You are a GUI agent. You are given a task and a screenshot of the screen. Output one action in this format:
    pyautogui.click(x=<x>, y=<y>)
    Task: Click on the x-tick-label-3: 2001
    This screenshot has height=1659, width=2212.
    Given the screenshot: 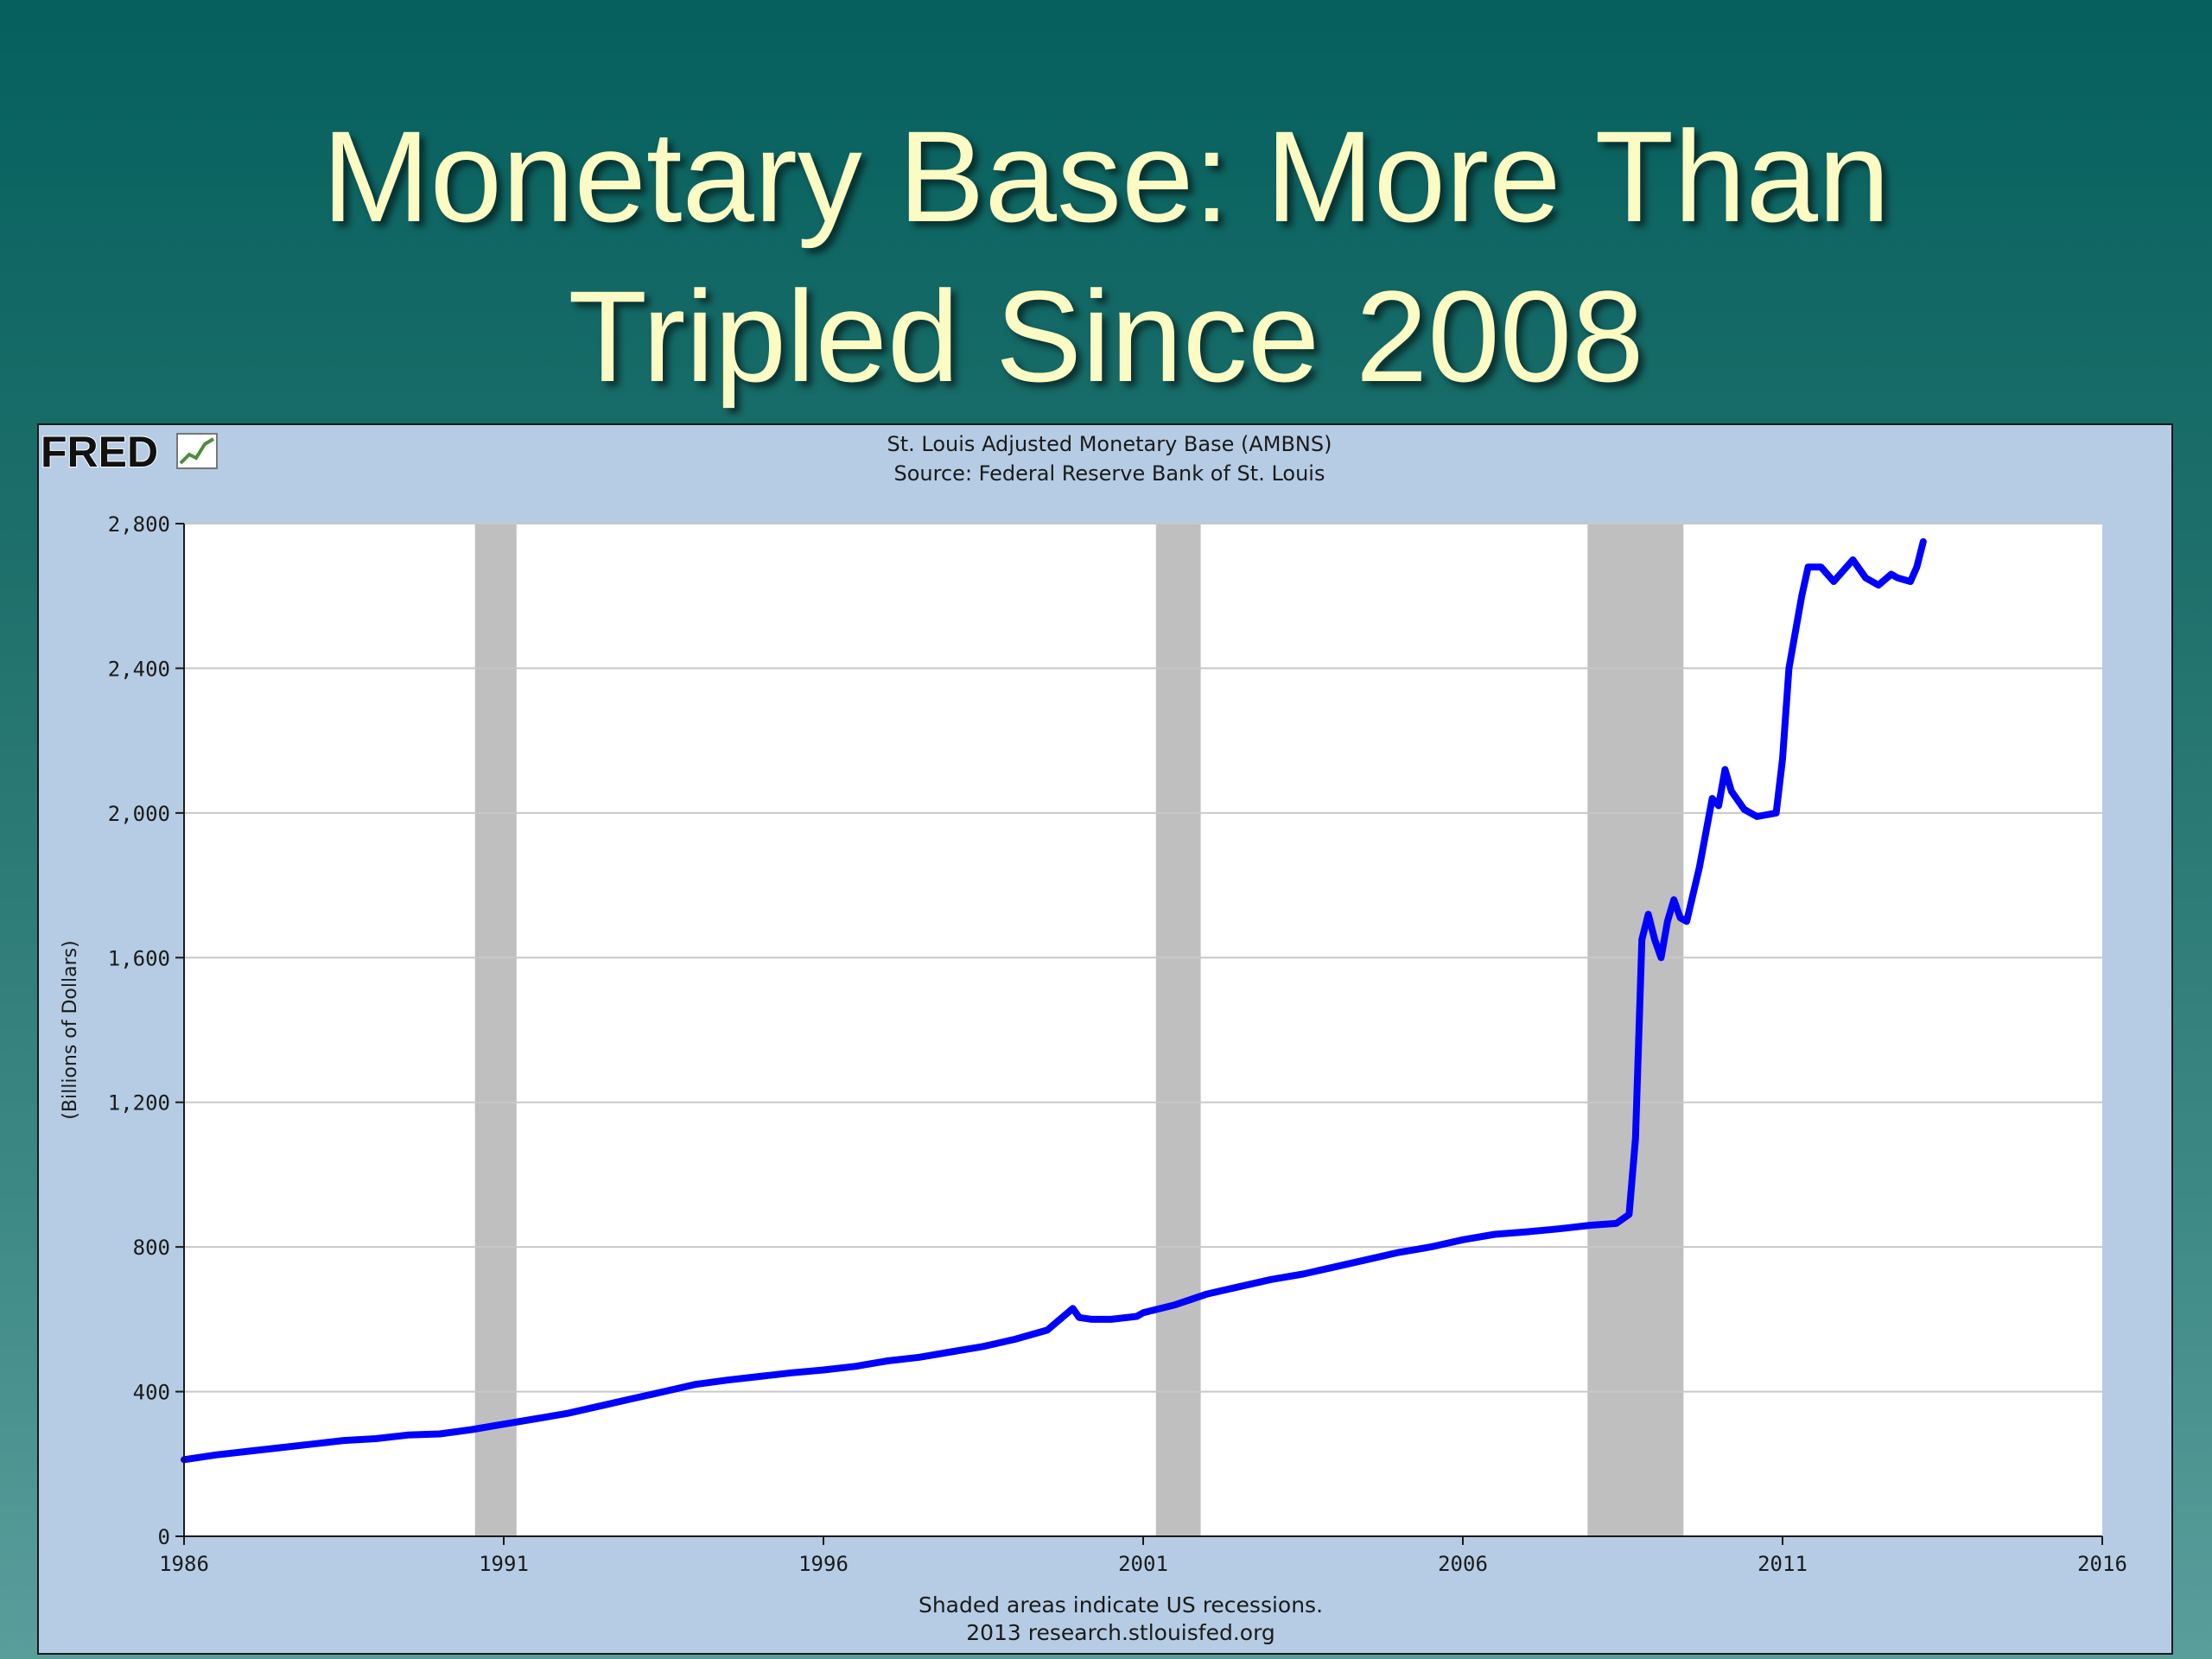 What is the action you would take?
    pyautogui.click(x=1143, y=1564)
    